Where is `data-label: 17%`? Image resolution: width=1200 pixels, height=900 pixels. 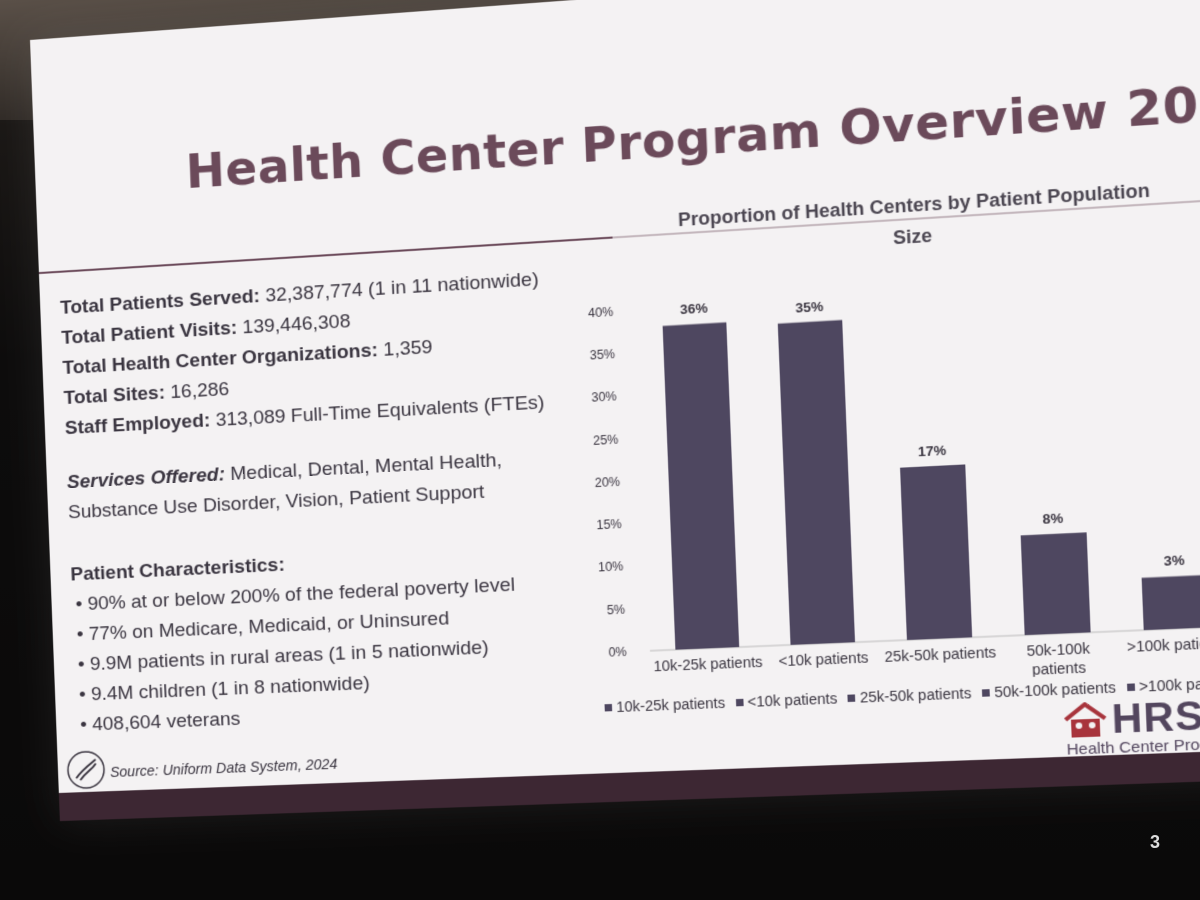
data-label: 17% is located at coordinates (932, 450).